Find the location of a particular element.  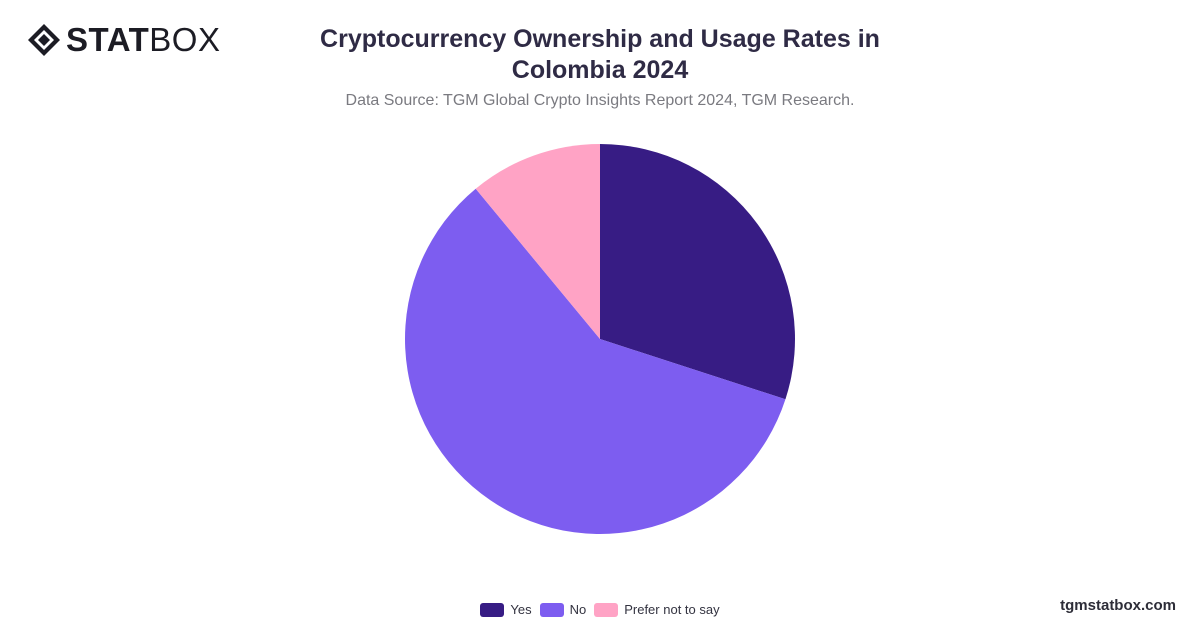

logo-text-bold: STAT is located at coordinates (108, 39).